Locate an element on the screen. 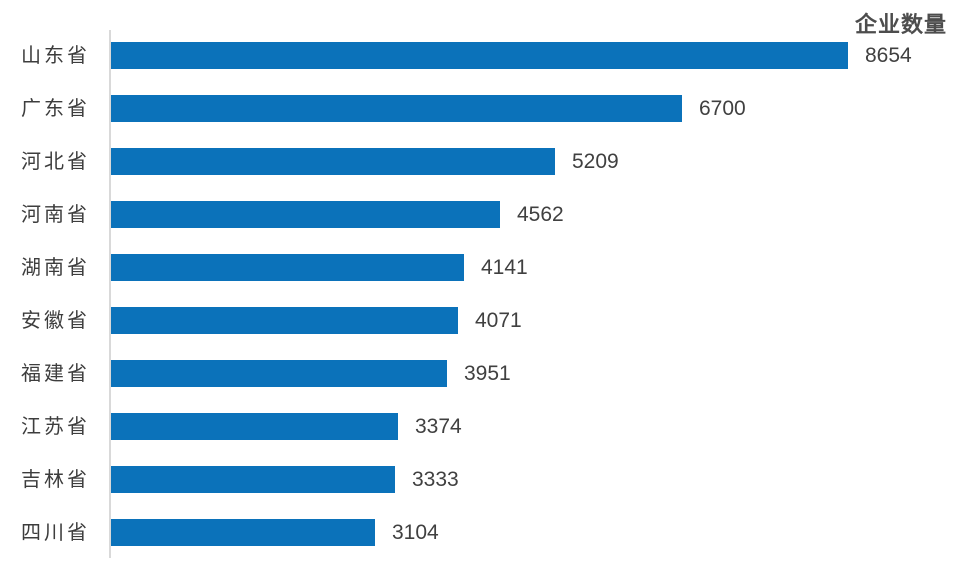 This screenshot has height=580, width=959. value-label: 8654 is located at coordinates (888, 55).